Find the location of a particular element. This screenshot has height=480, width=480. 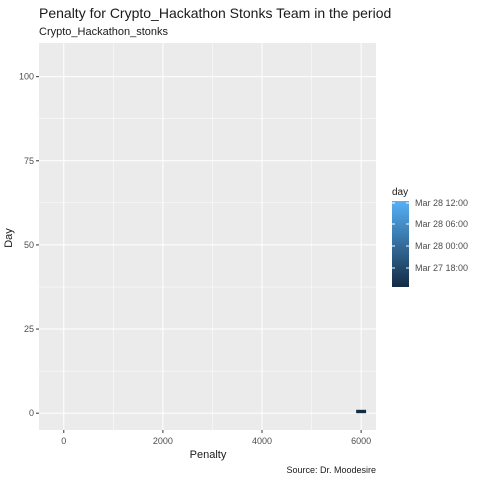

heatmap-tile is located at coordinates (361, 411).